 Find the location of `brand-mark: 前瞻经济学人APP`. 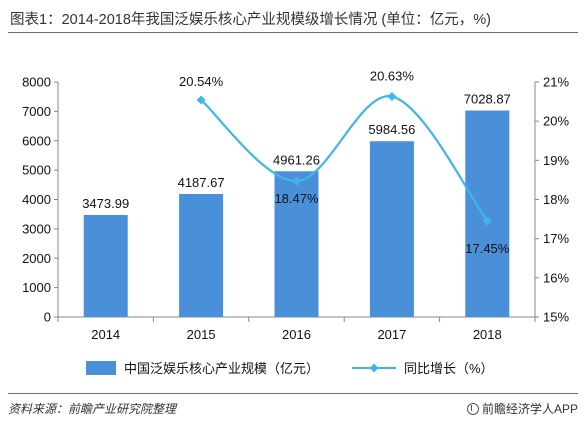

brand-mark: 前瞻经济学人APP is located at coordinates (522, 408).